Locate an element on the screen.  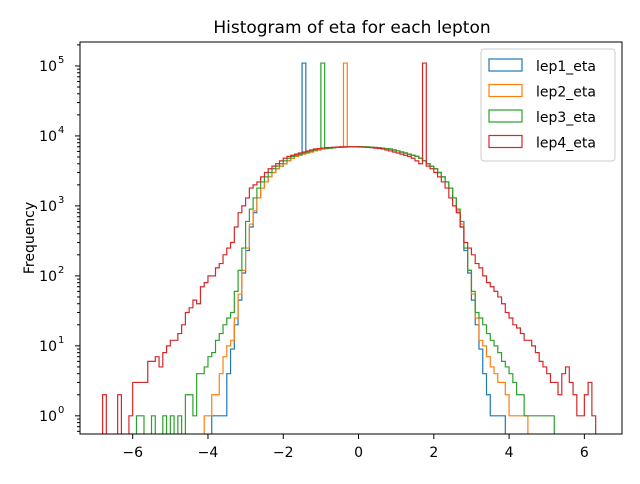
y-tick-exponent: 3 is located at coordinates (61, 200).